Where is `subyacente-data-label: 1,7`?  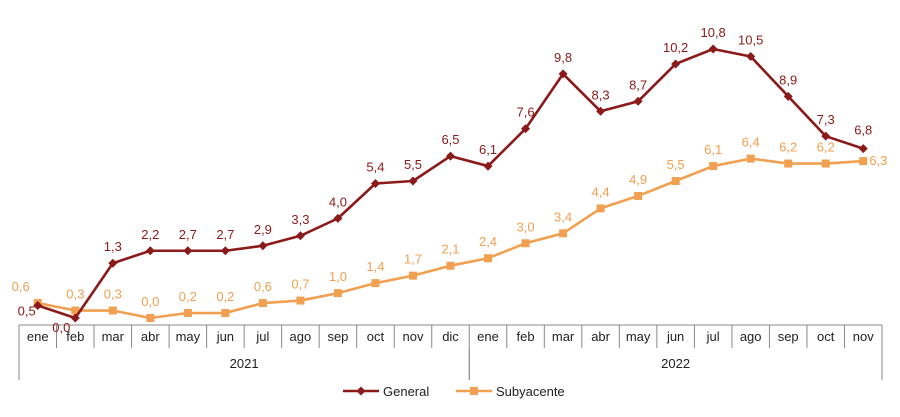
subyacente-data-label: 1,7 is located at coordinates (413, 259).